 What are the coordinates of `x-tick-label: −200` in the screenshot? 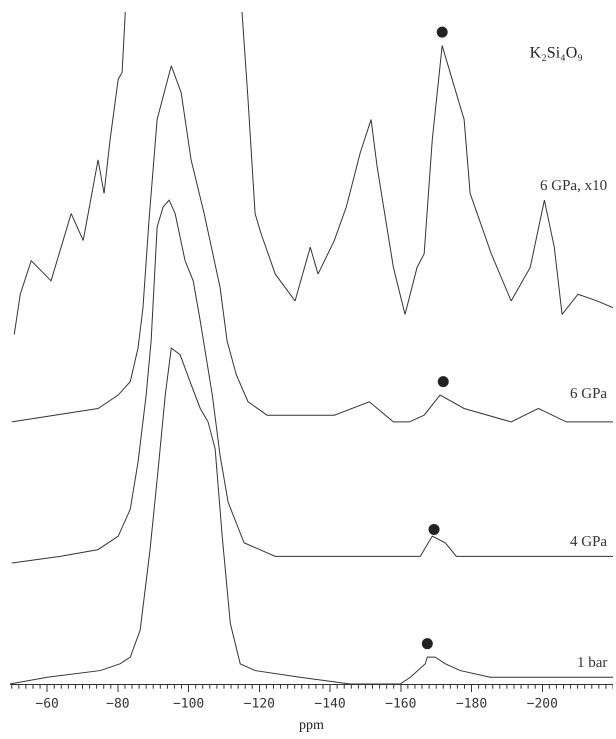 It's located at (542, 704).